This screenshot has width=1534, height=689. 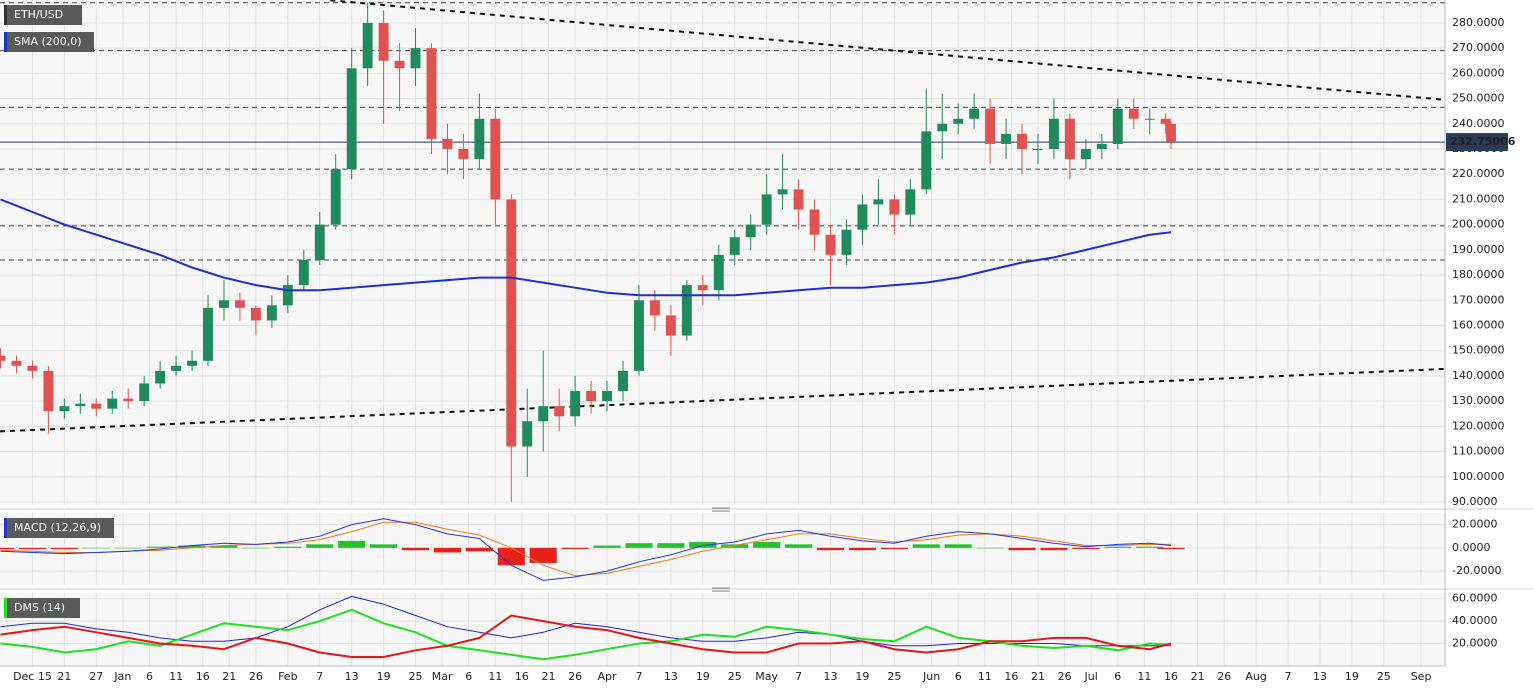 I want to click on dms-panel, so click(x=722, y=629).